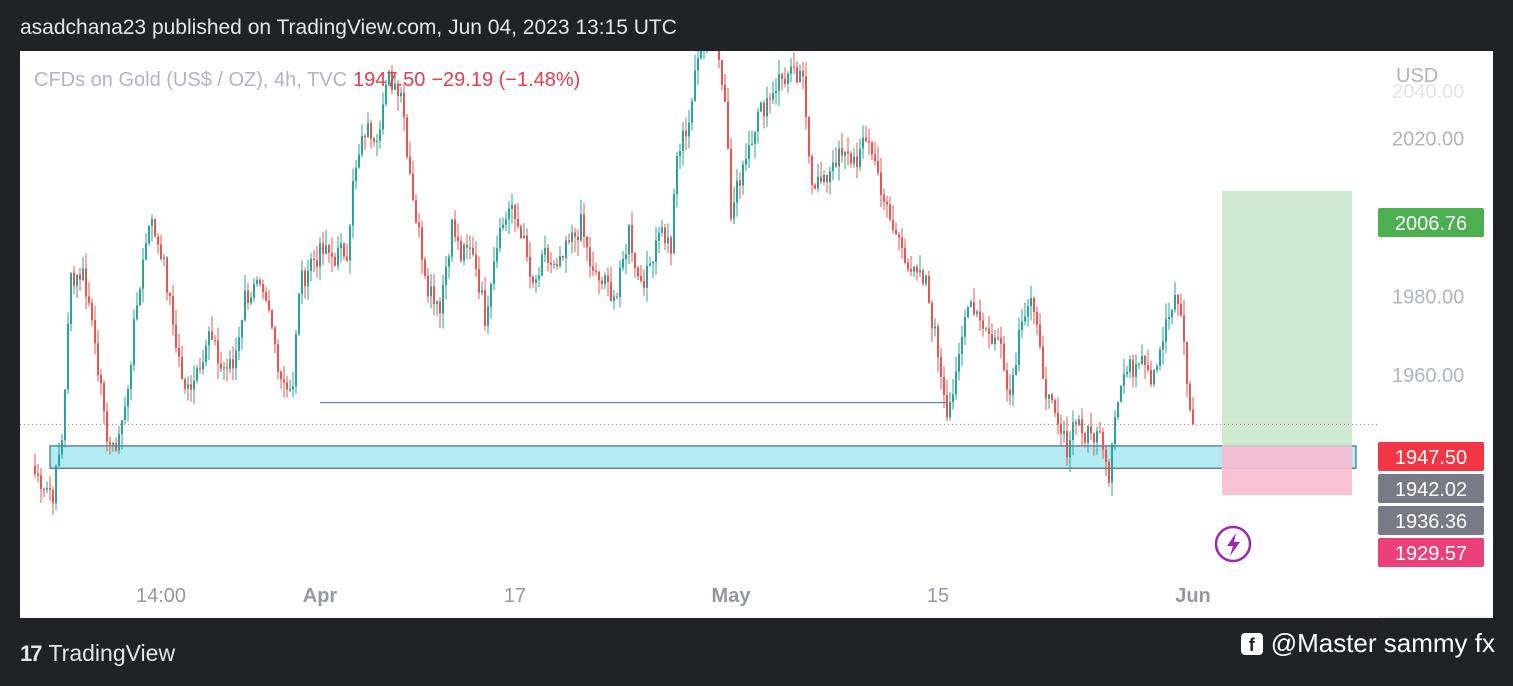 The height and width of the screenshot is (686, 1513). What do you see at coordinates (703, 457) in the screenshot?
I see `support-zone` at bounding box center [703, 457].